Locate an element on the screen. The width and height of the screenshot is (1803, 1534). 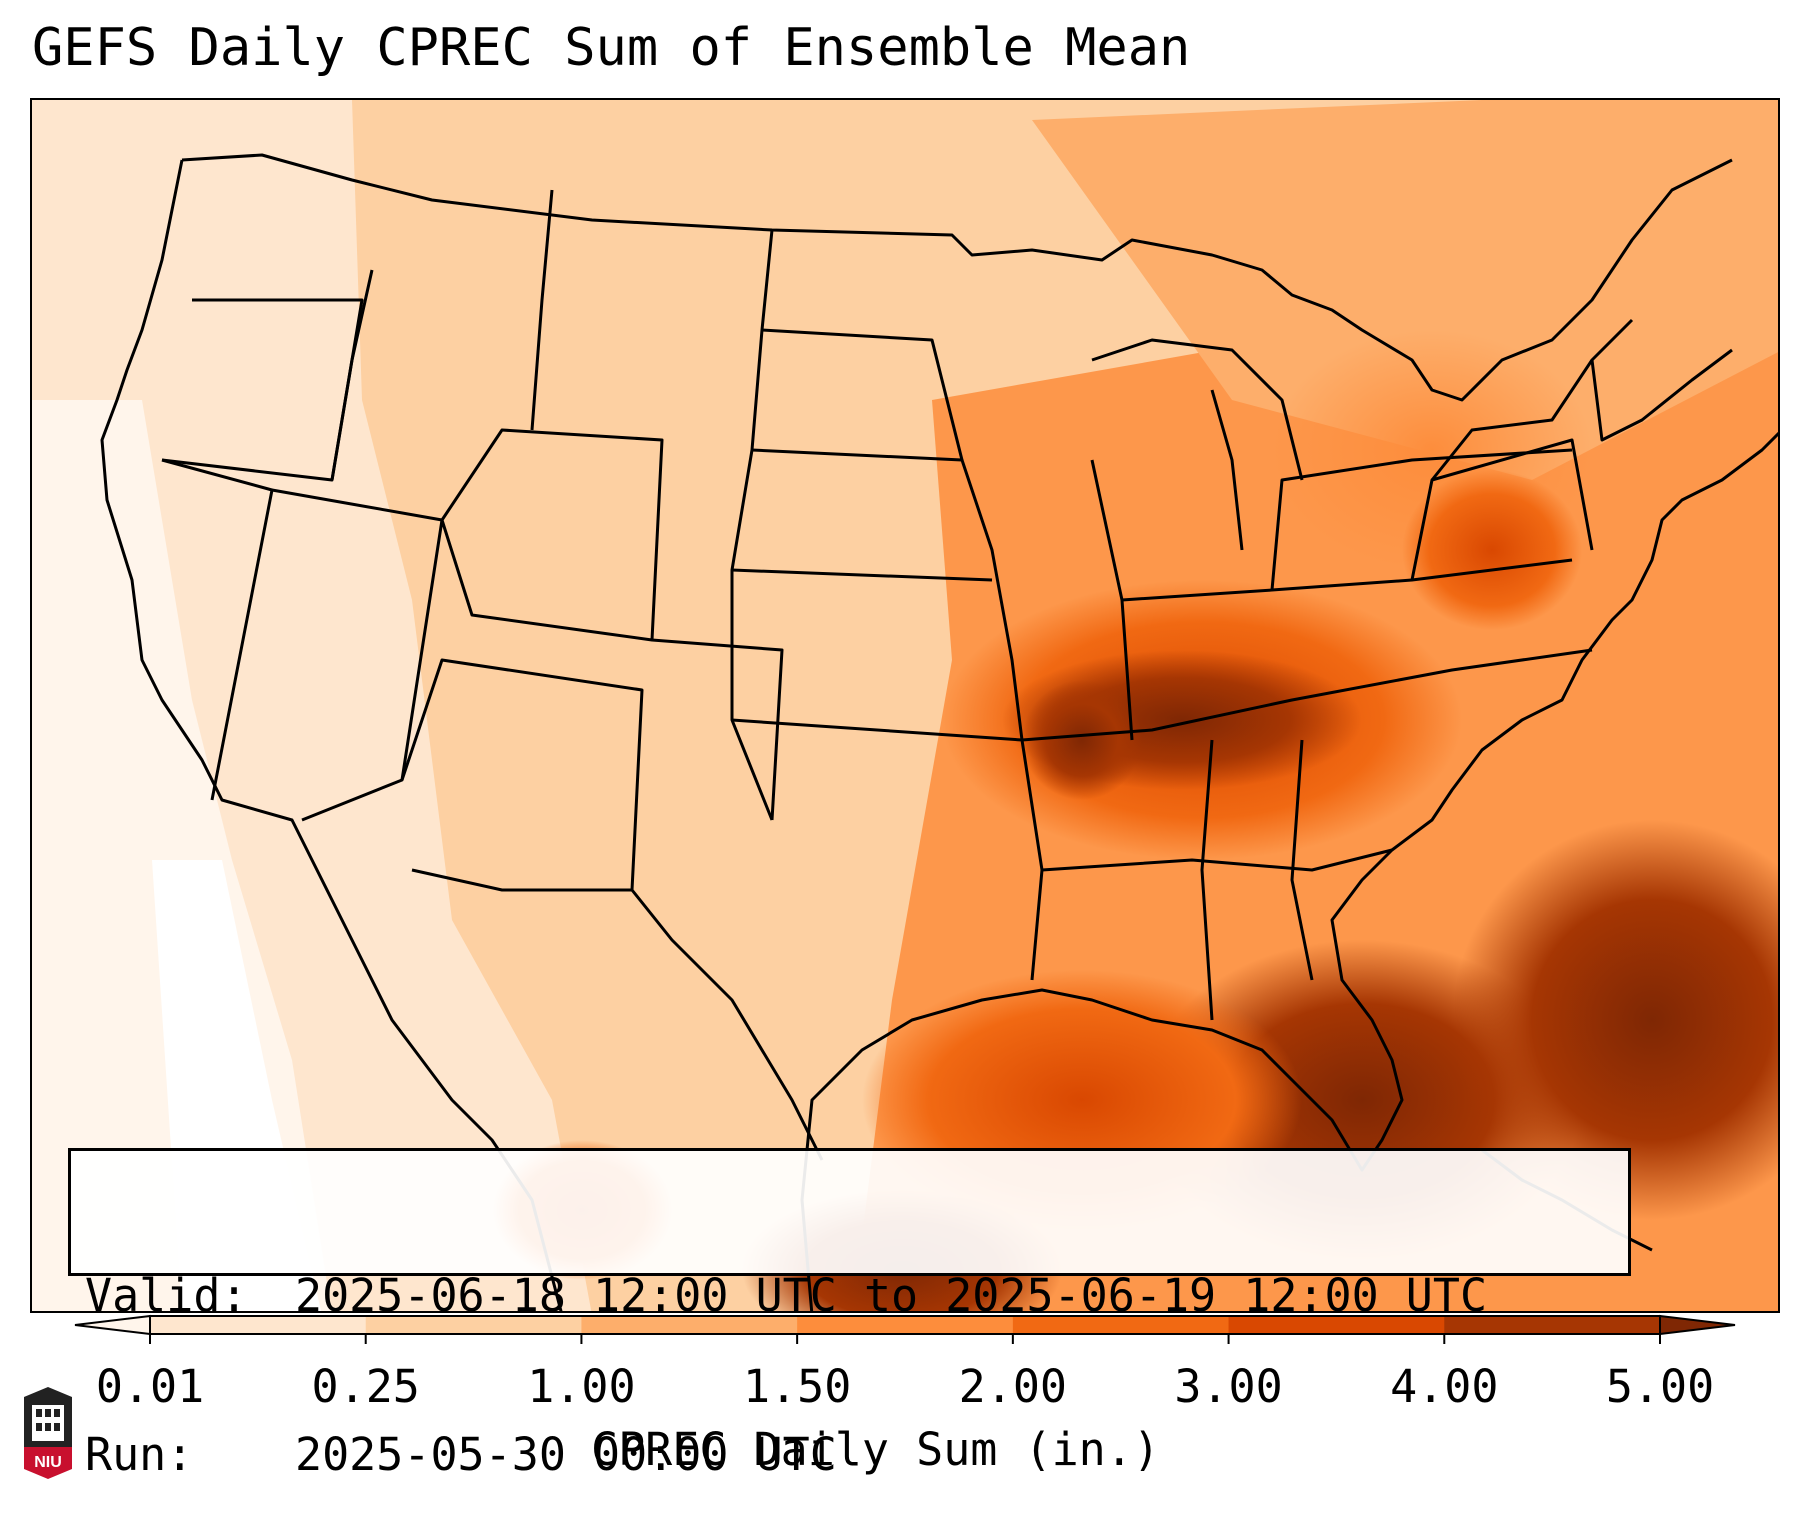
colorbar-tick-label: 4.00 is located at coordinates (1444, 1386).